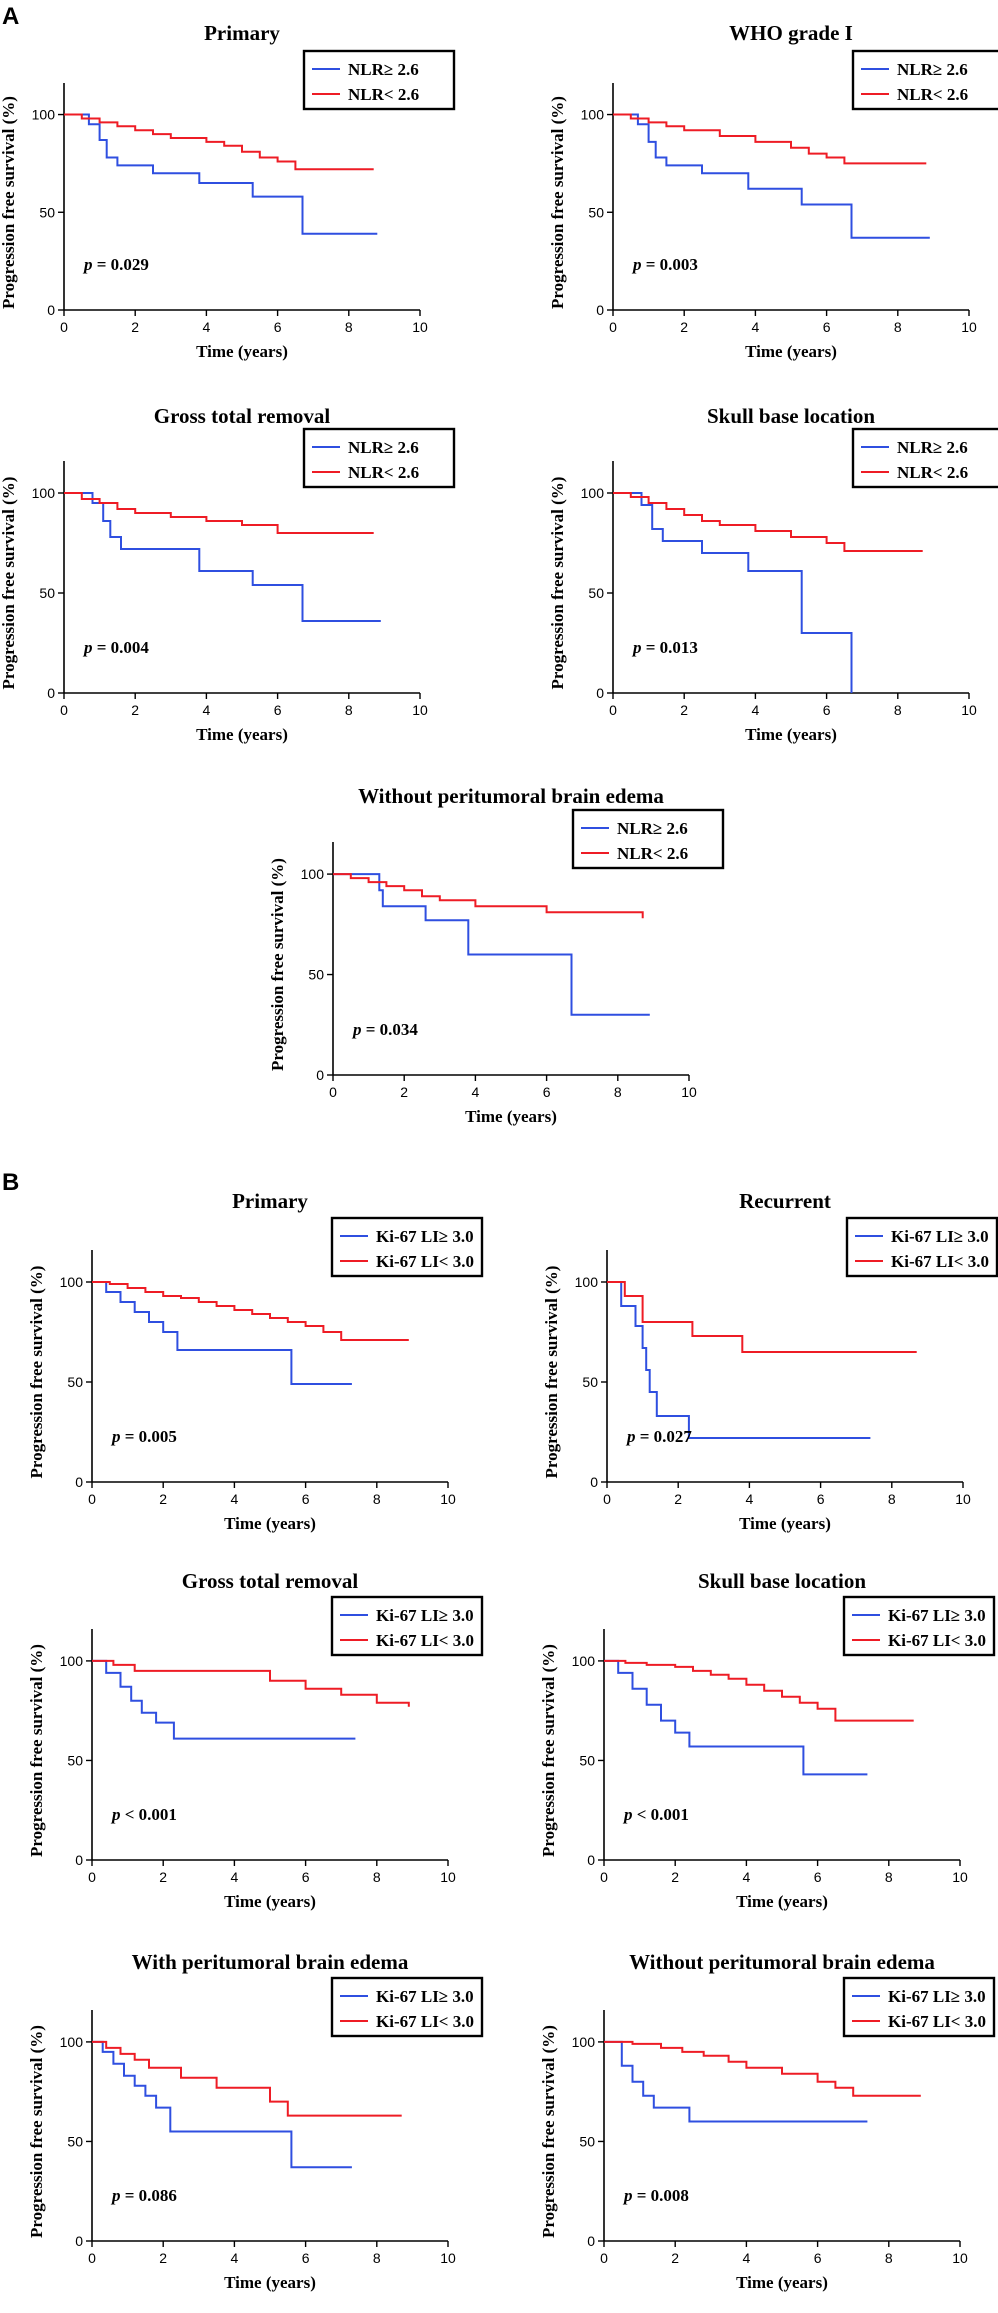 The image size is (998, 2313). I want to click on legend-label: NLR≥ 2.6, so click(652, 828).